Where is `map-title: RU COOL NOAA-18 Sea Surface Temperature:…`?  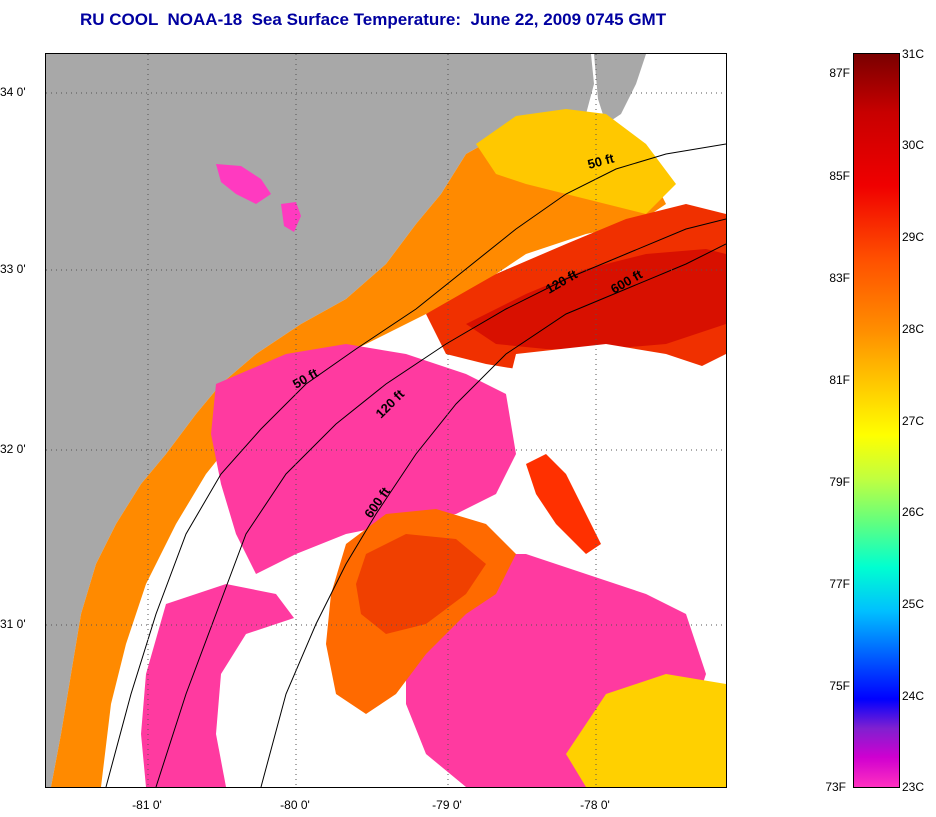
map-title: RU COOL NOAA-18 Sea Surface Temperature:… is located at coordinates (373, 19).